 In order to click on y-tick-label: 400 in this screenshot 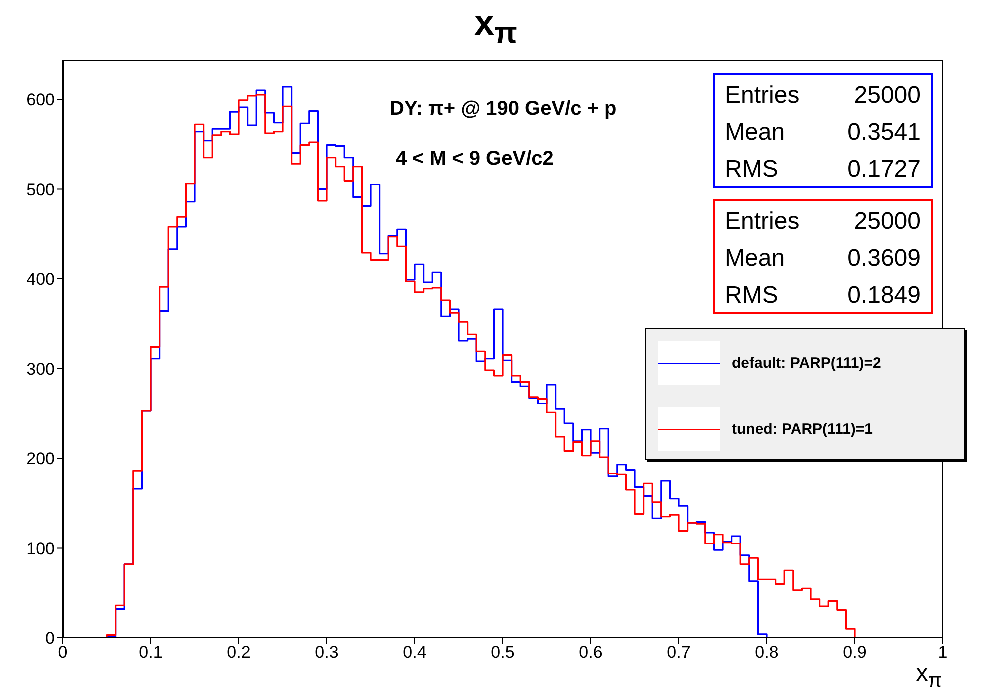, I will do `click(40, 280)`.